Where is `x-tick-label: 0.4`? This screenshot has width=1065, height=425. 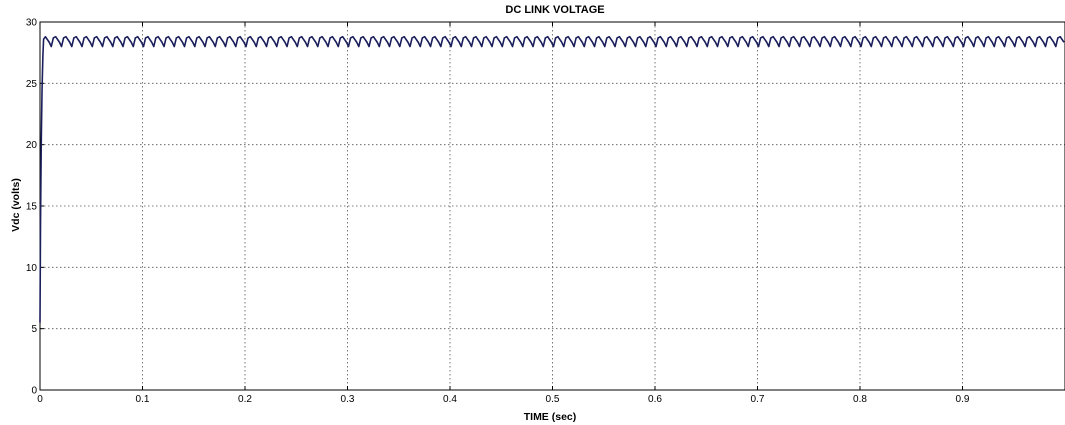 x-tick-label: 0.4 is located at coordinates (450, 399).